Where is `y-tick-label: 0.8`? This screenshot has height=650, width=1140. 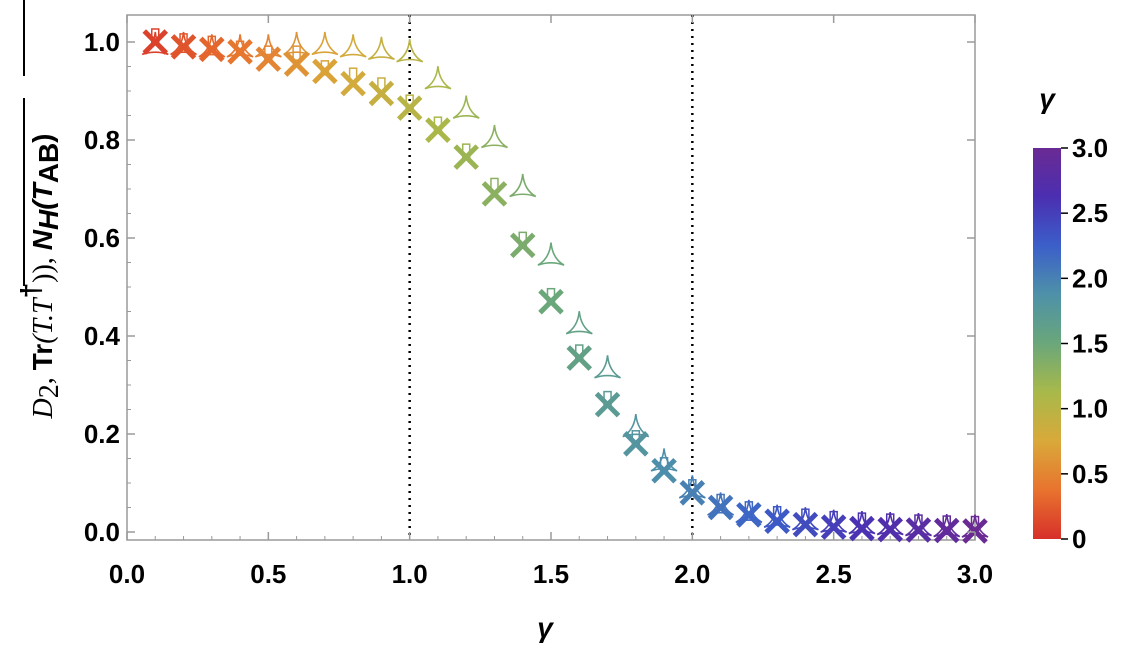 y-tick-label: 0.8 is located at coordinates (102, 140).